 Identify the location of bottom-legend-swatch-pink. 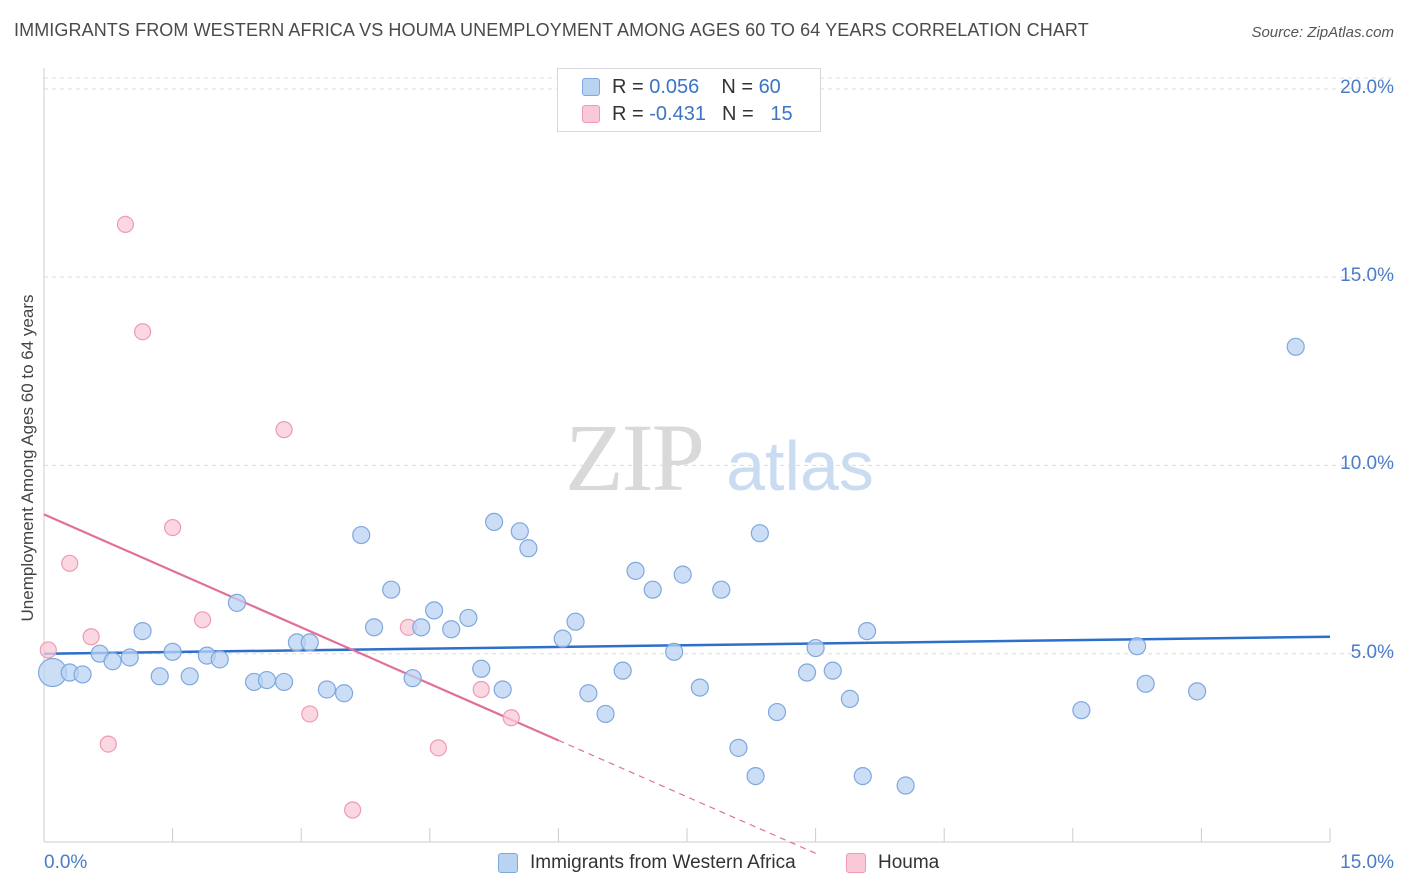
(856, 863).